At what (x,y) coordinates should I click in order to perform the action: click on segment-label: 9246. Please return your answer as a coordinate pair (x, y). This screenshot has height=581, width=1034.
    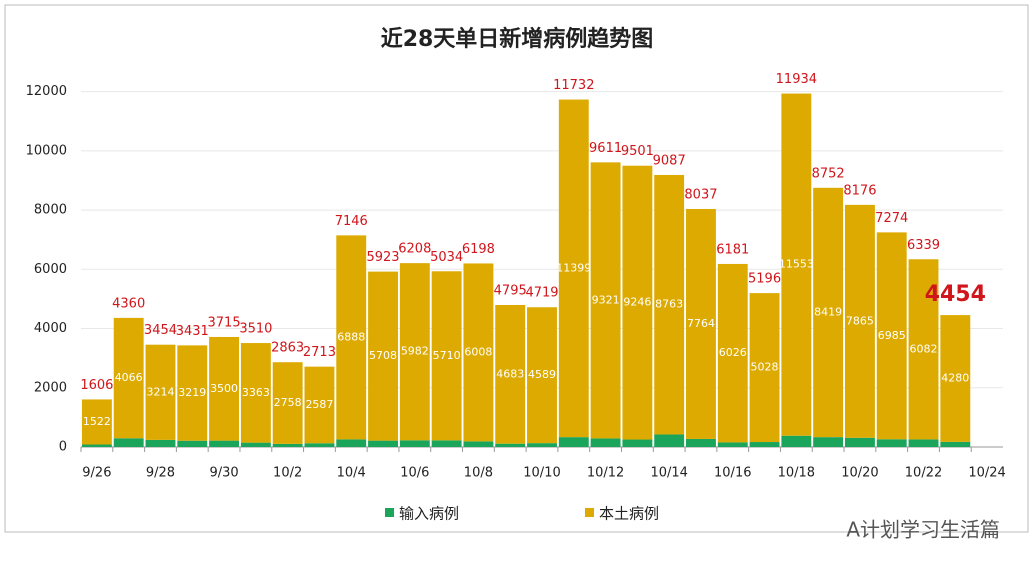
    Looking at the image, I should click on (637, 302).